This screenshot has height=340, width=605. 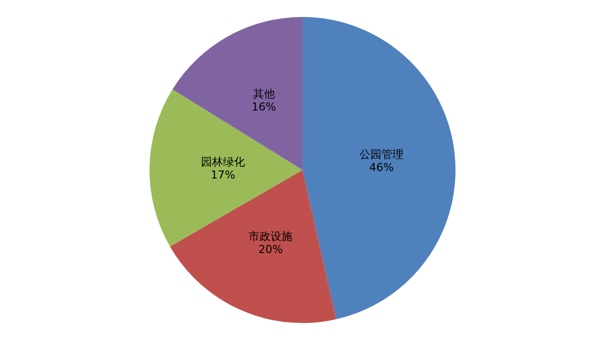 What do you see at coordinates (223, 175) in the screenshot?
I see `data-label: 17%` at bounding box center [223, 175].